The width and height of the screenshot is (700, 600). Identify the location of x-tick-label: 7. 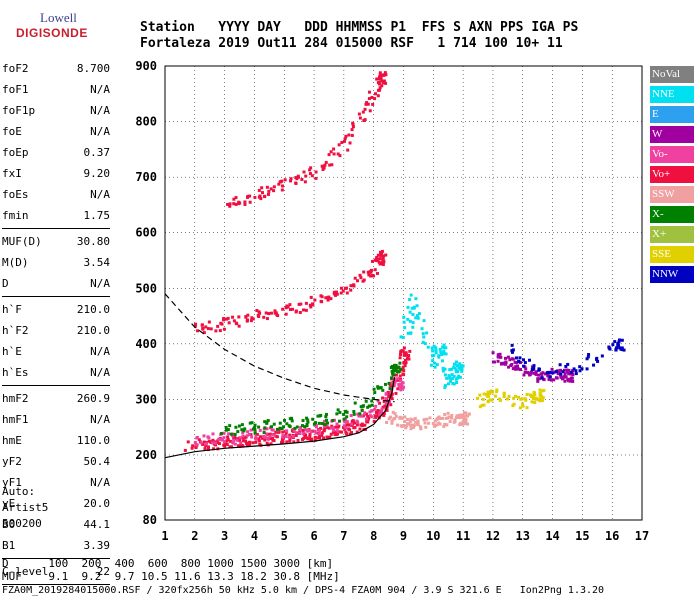
(343, 536).